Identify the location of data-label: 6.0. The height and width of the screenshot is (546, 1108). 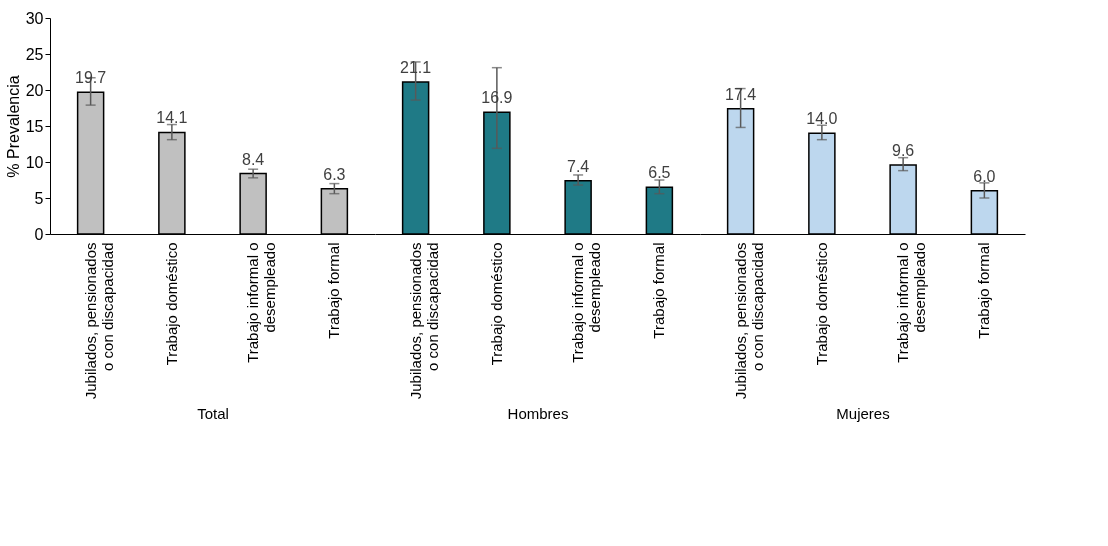
(984, 176).